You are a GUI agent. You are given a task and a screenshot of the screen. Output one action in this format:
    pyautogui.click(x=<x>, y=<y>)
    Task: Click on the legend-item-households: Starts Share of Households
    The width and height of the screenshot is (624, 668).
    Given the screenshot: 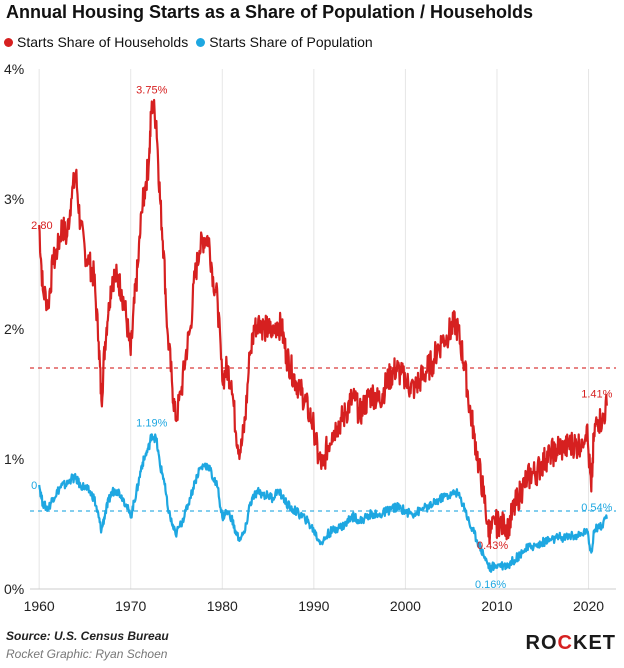 What is the action you would take?
    pyautogui.click(x=96, y=42)
    